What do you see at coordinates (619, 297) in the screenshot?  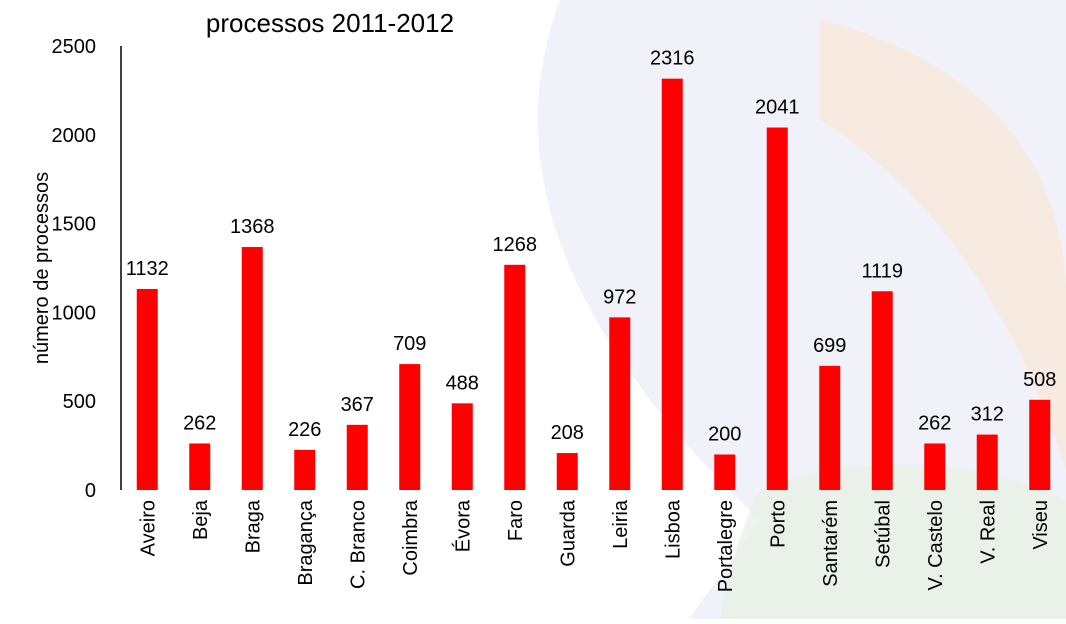 I see `bar-value-label: 972` at bounding box center [619, 297].